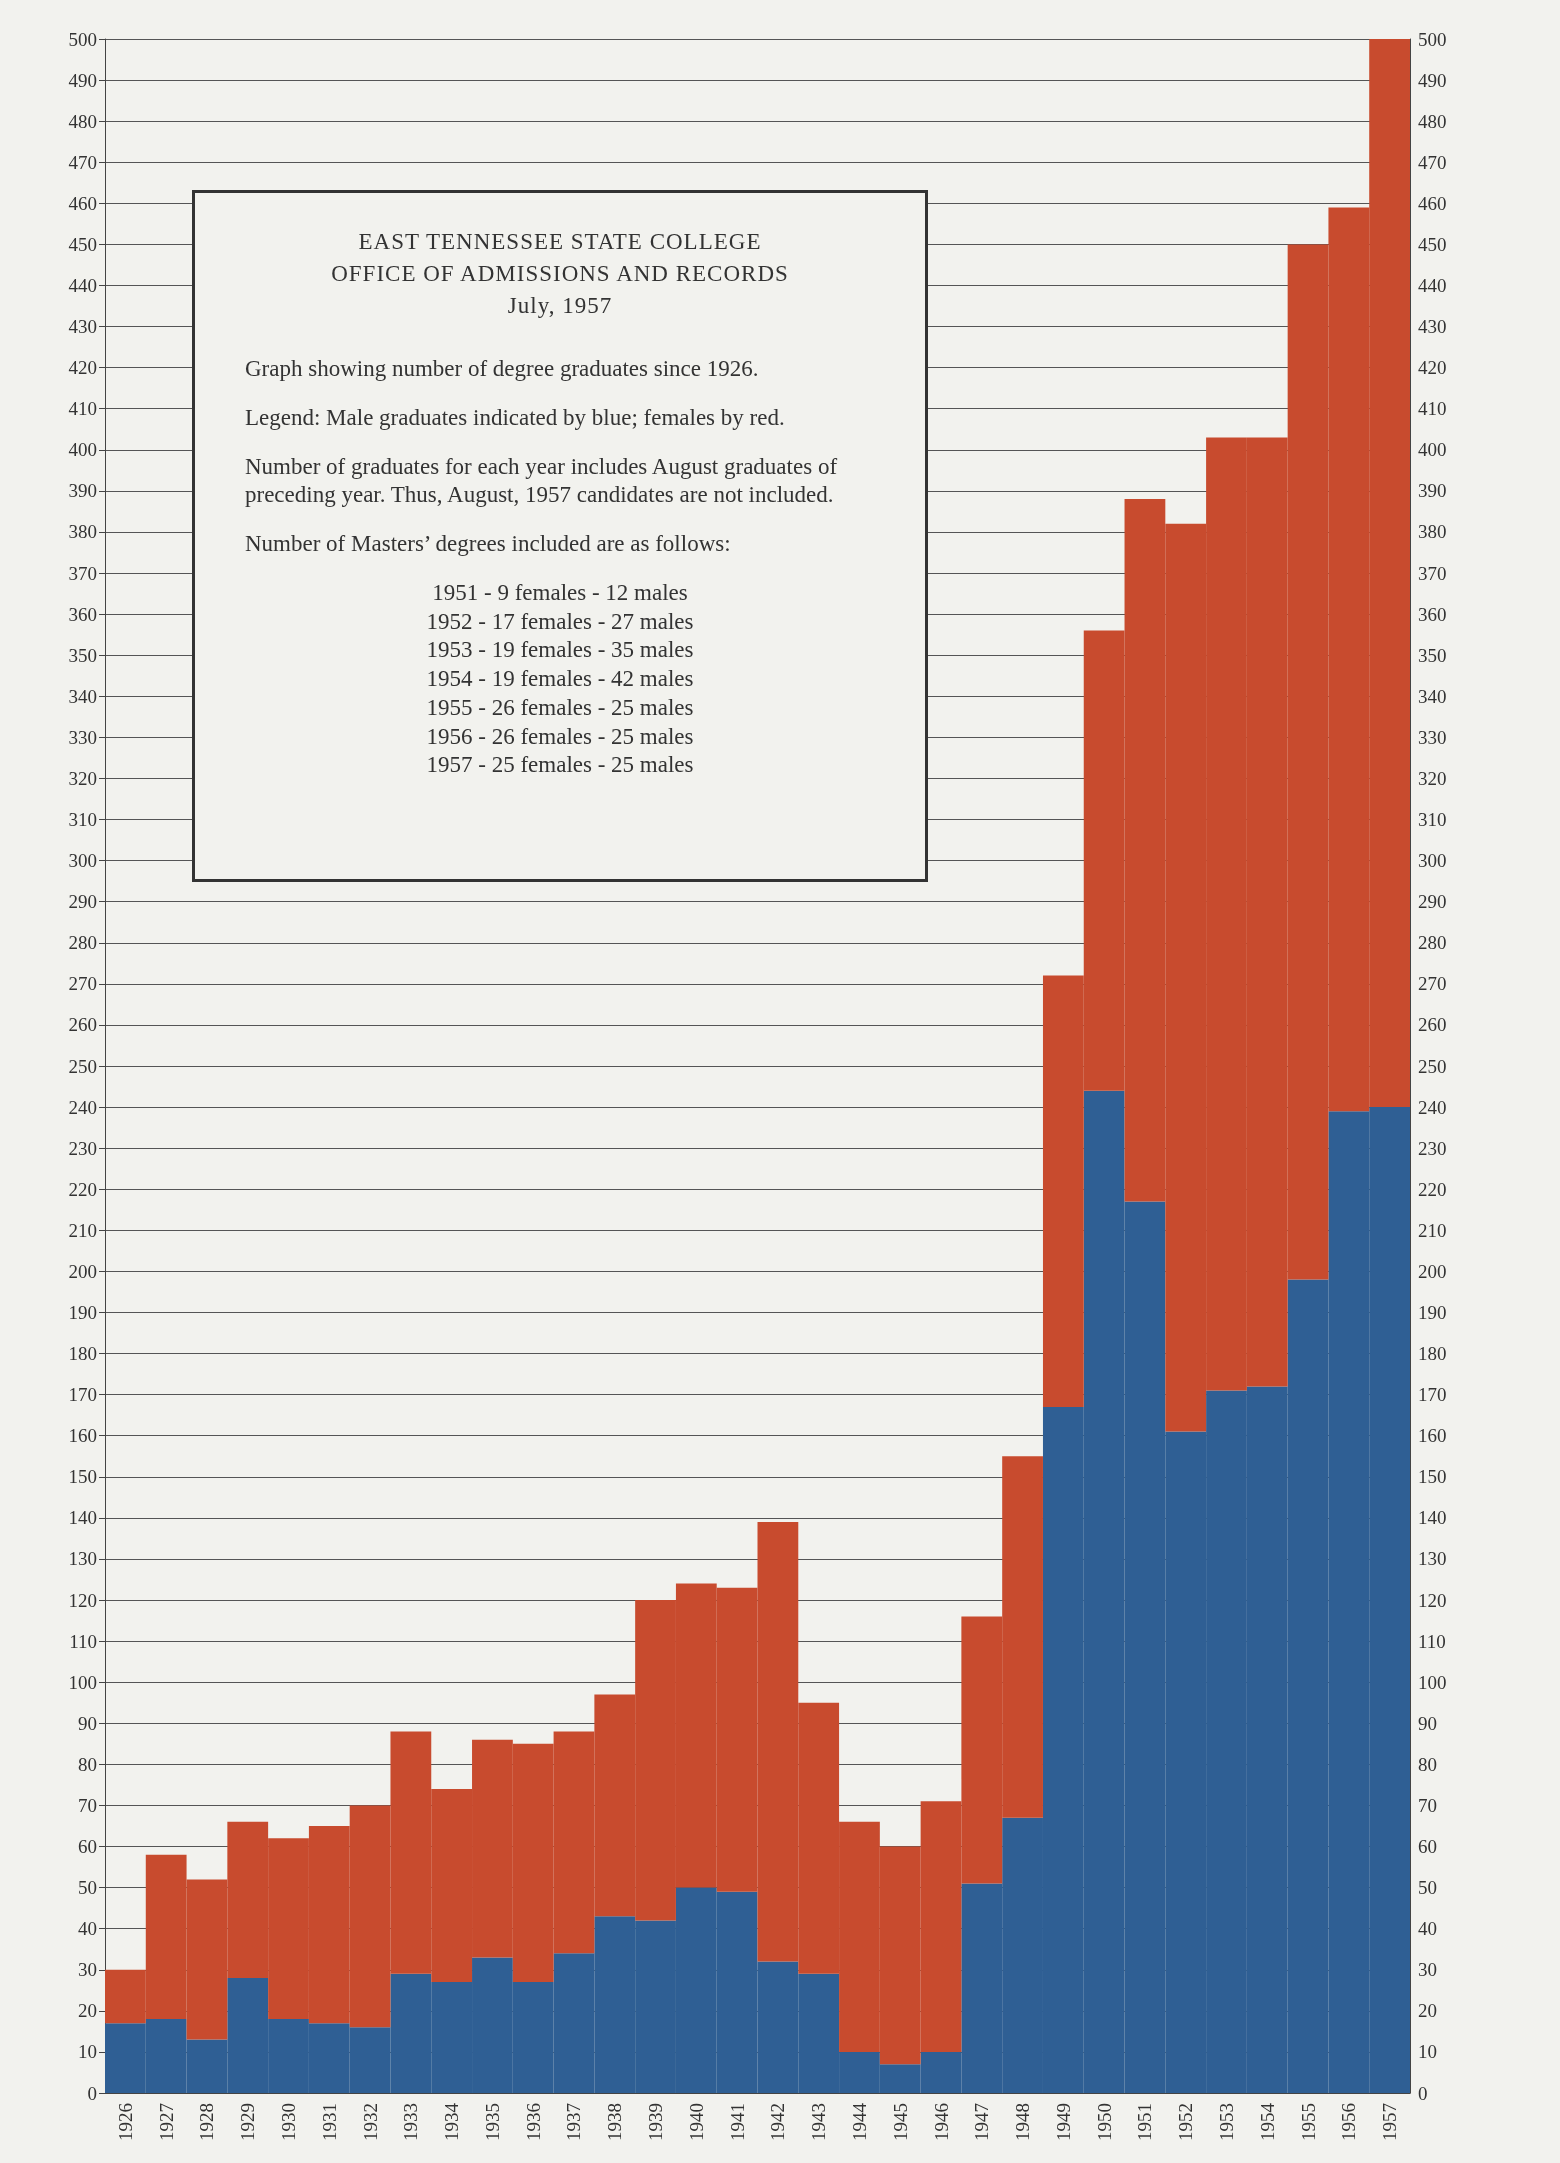 The height and width of the screenshot is (2163, 1560). What do you see at coordinates (1432, 1148) in the screenshot?
I see `y2-tick-label: 230` at bounding box center [1432, 1148].